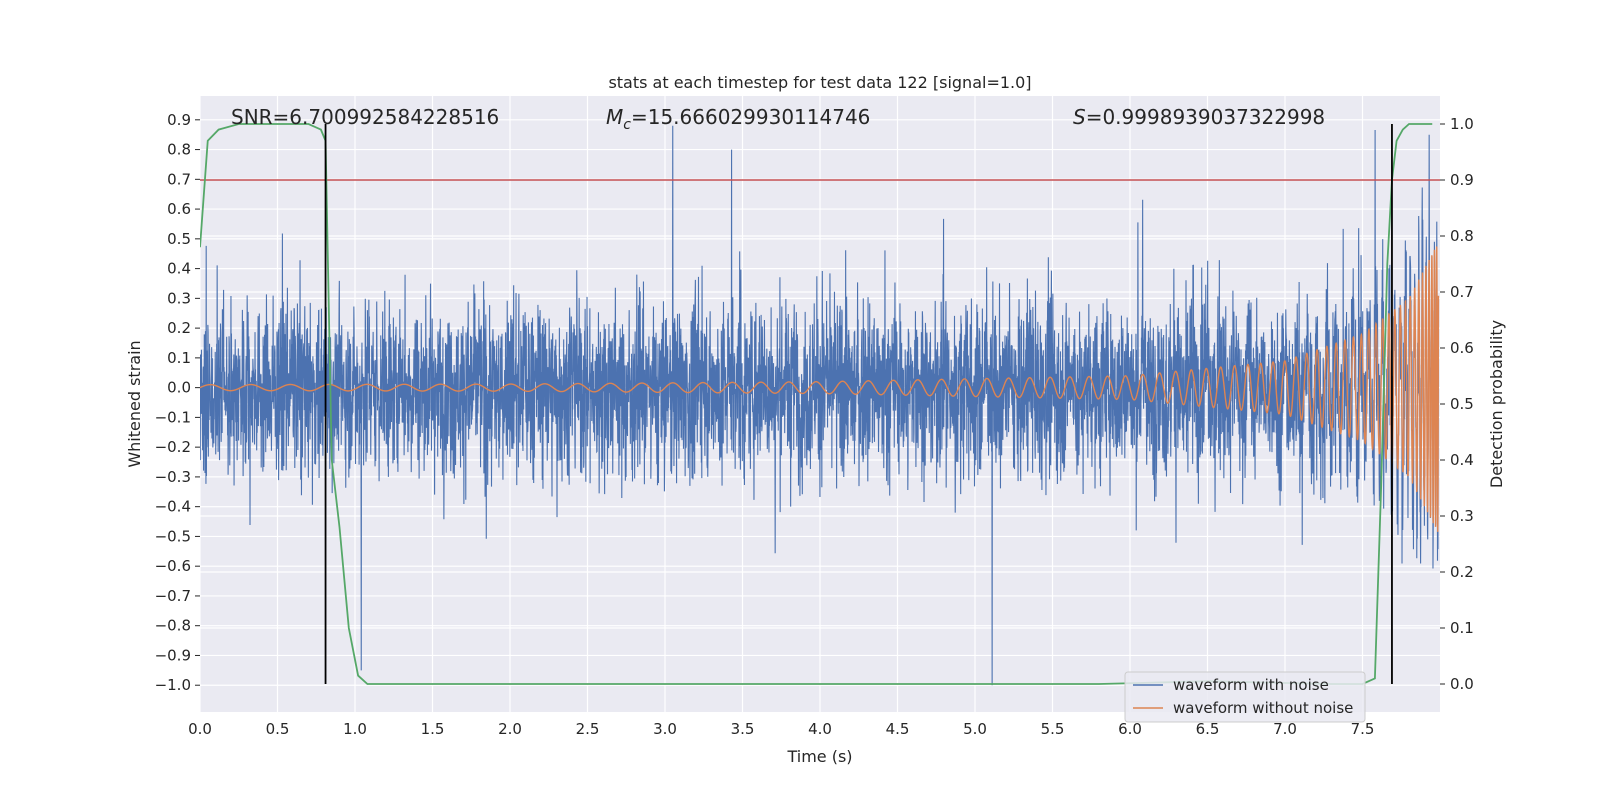 Image resolution: width=1600 pixels, height=800 pixels. I want to click on y2-tick-label: 0.2, so click(1462, 572).